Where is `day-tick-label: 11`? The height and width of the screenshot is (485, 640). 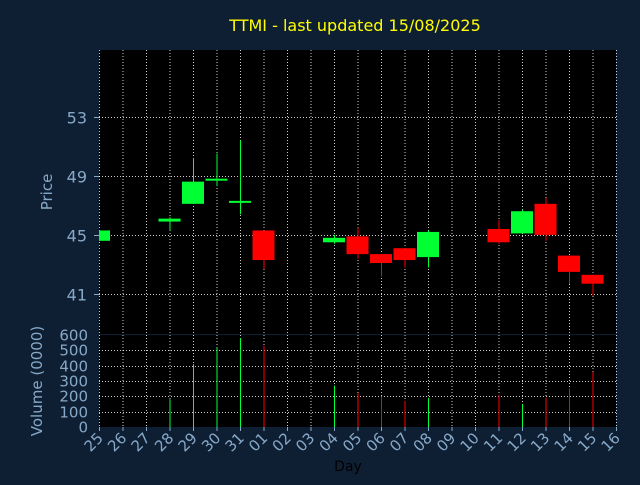 day-tick-label: 11 is located at coordinates (493, 442).